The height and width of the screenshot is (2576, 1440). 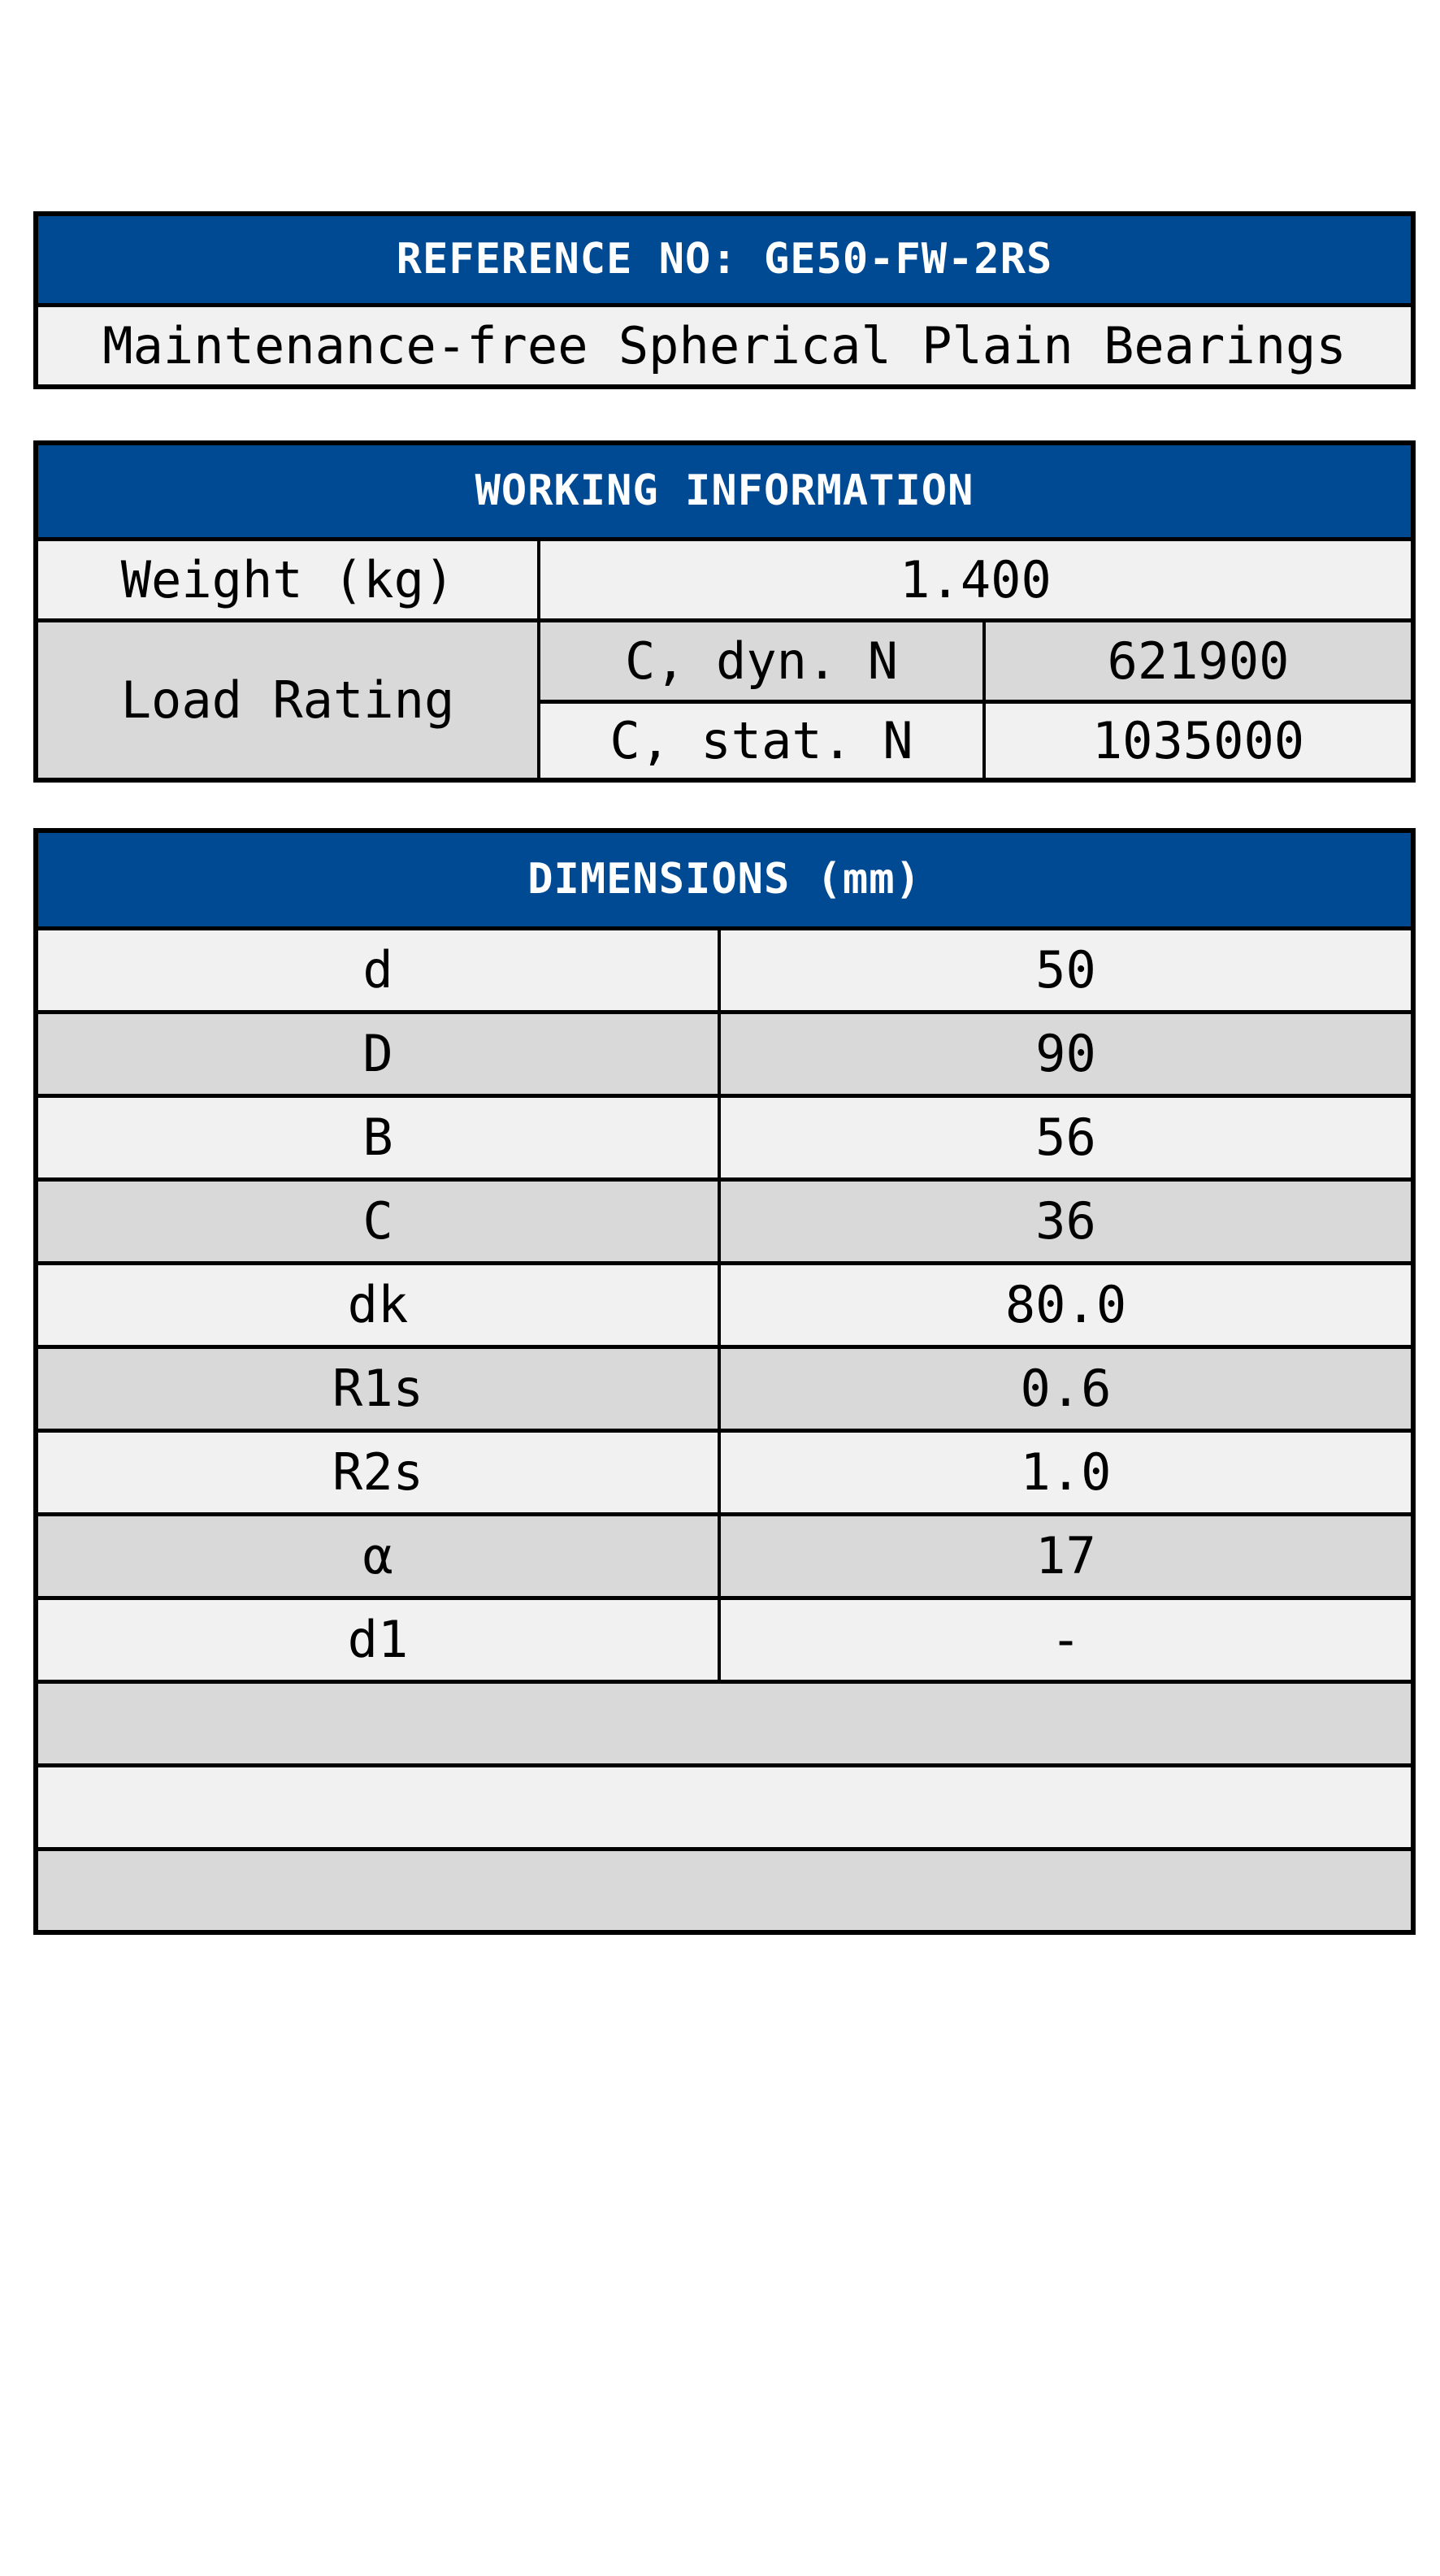 What do you see at coordinates (377, 1052) in the screenshot?
I see `dimension-label: D` at bounding box center [377, 1052].